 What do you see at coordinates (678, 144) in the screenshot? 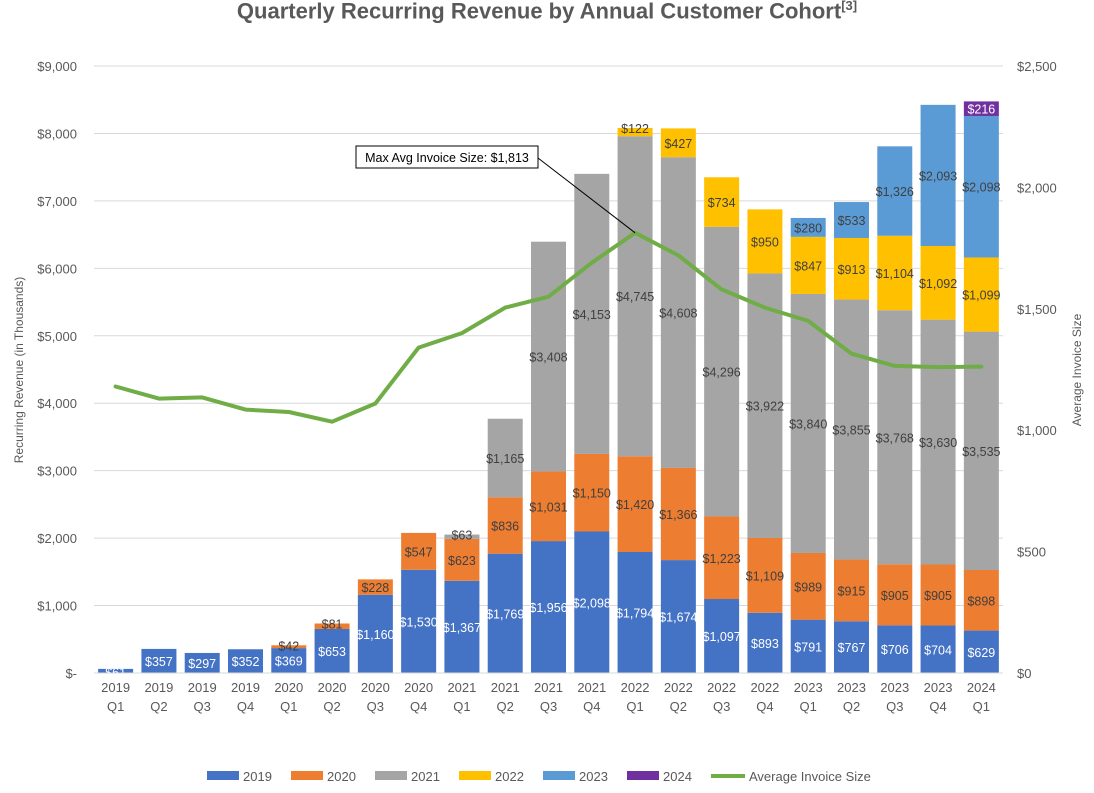
I see `data-label-2022: $427` at bounding box center [678, 144].